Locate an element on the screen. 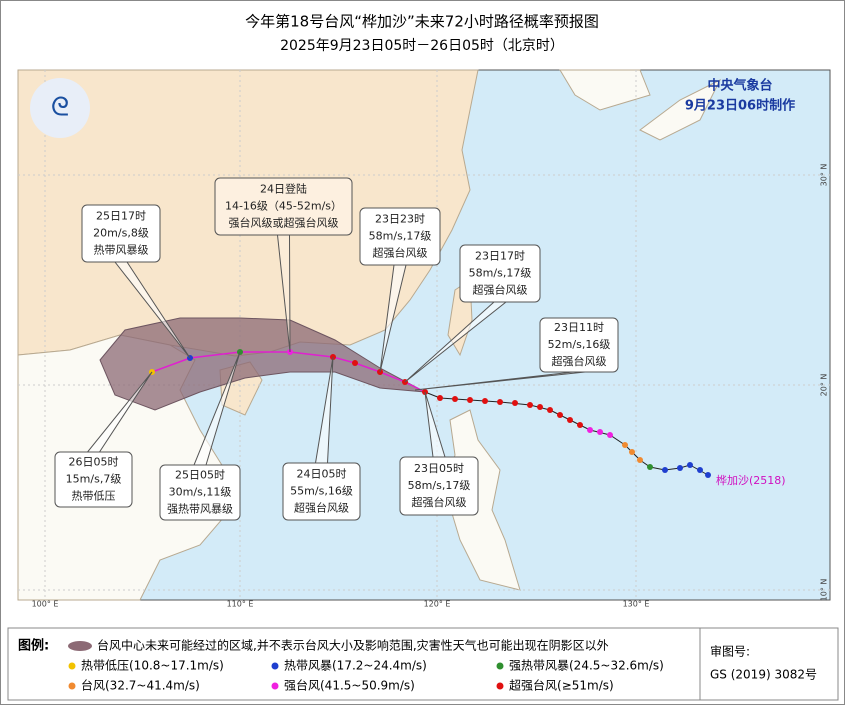  subtitle: 2025年9月23日05时－26日05时（北京时） is located at coordinates (422, 46).